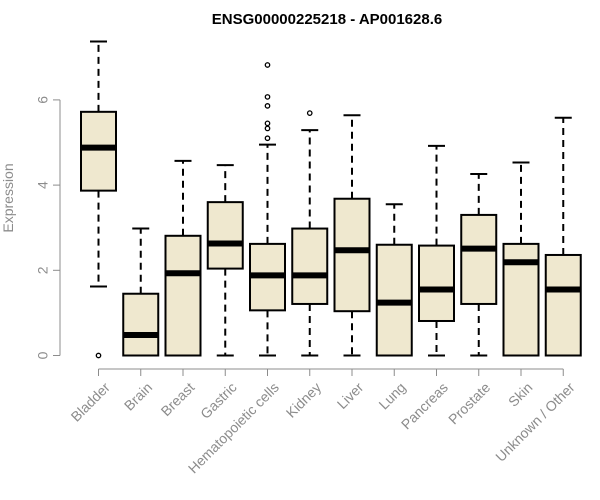 The width and height of the screenshot is (600, 500). Describe the element at coordinates (43, 100) in the screenshot. I see `y-tick-label: 6` at that location.